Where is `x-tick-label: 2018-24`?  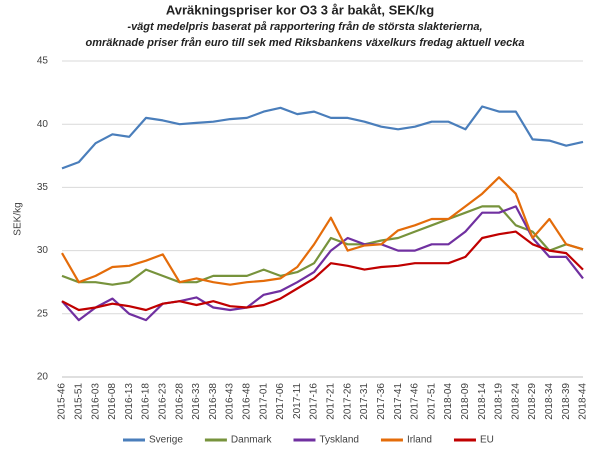
x-tick-label: 2018-24 is located at coordinates (515, 401).